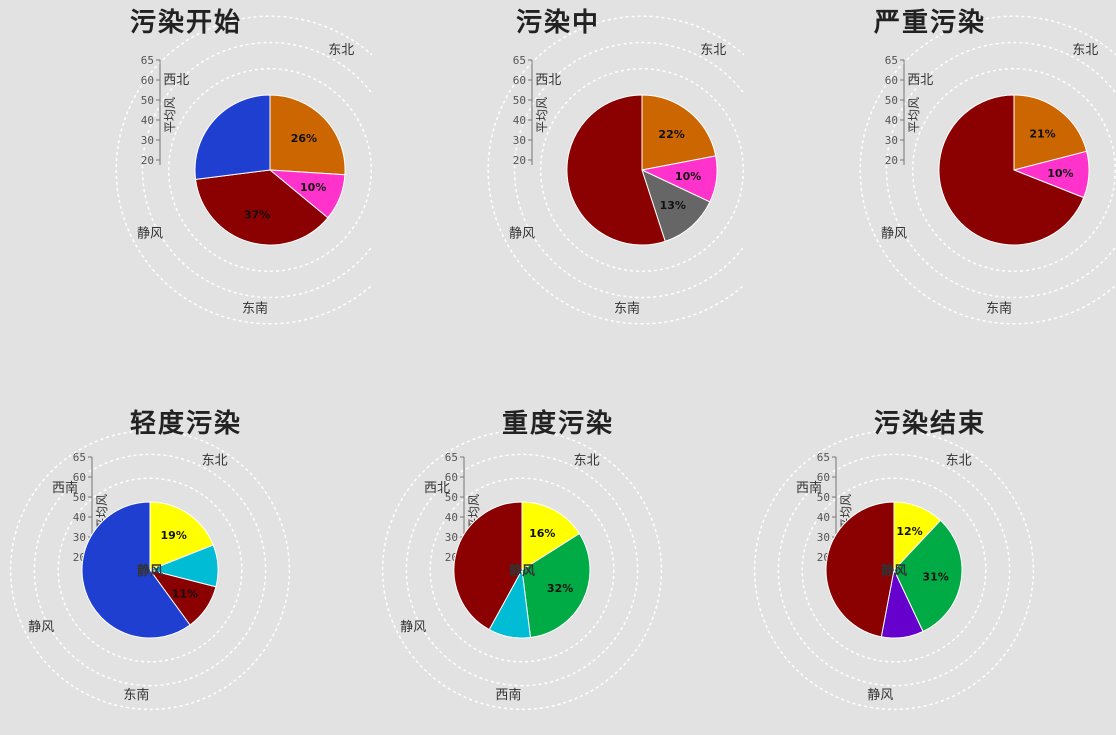  Describe the element at coordinates (557, 424) in the screenshot. I see `chart-title-5: 重度污染` at that location.